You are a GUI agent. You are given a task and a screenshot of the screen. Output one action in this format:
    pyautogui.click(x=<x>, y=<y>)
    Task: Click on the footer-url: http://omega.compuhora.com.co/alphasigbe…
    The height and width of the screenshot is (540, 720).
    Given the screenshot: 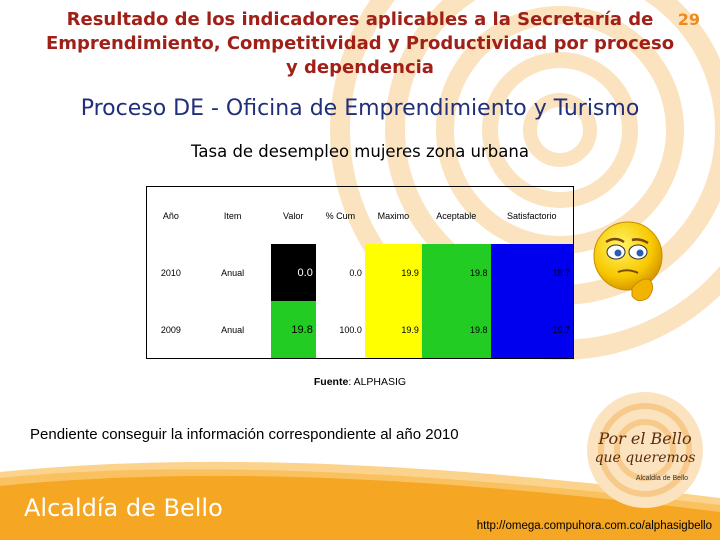 What is the action you would take?
    pyautogui.click(x=594, y=526)
    